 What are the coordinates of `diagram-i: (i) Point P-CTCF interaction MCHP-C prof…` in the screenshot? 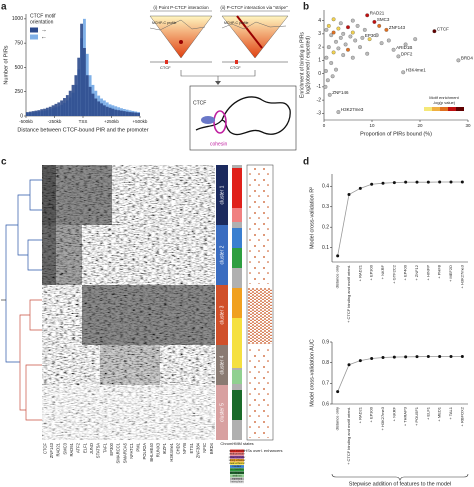 It's located at (181, 37).